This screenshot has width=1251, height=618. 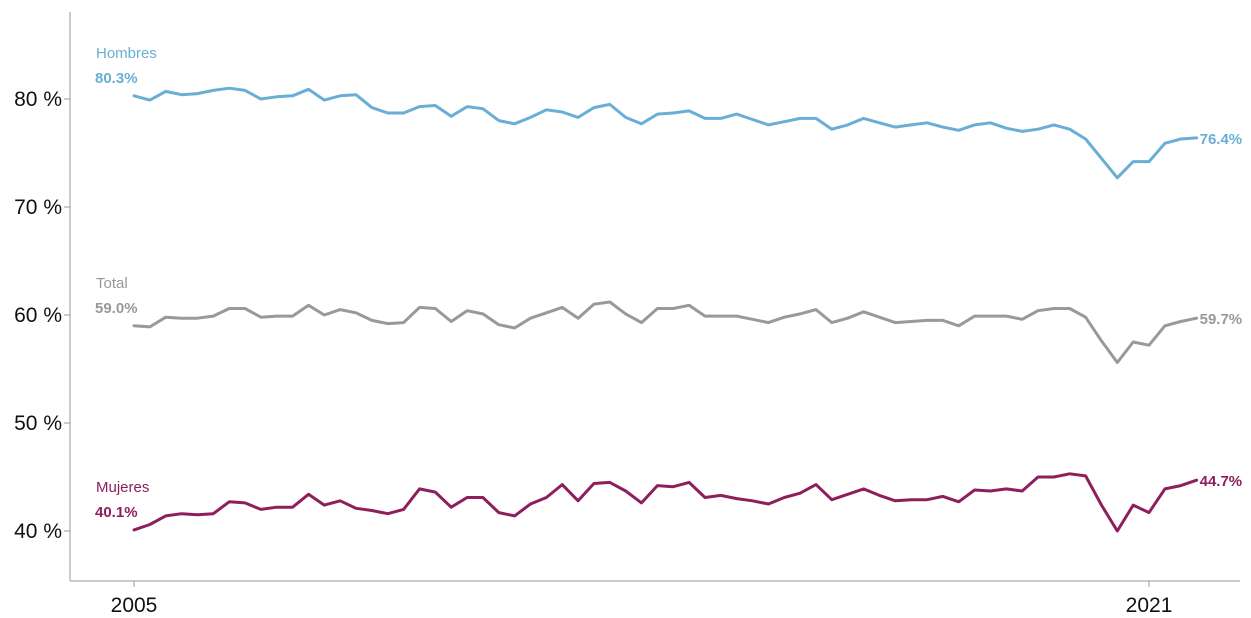 What do you see at coordinates (126, 53) in the screenshot?
I see `series-name-hombres: Hombres` at bounding box center [126, 53].